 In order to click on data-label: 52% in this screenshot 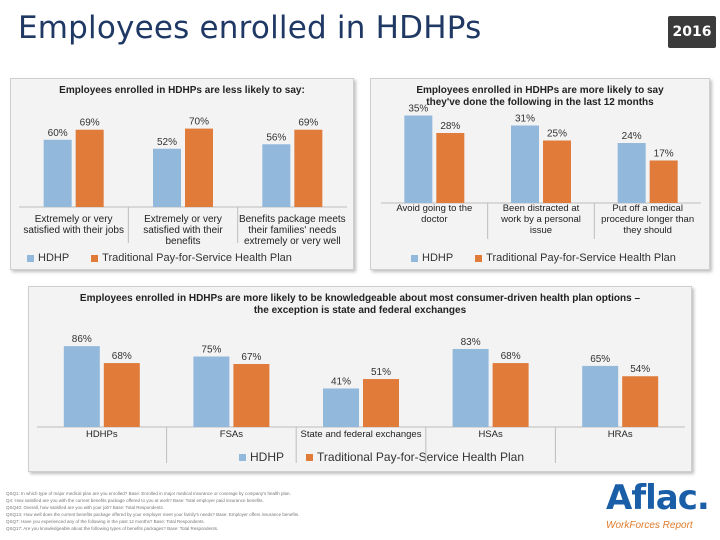, I will do `click(167, 142)`.